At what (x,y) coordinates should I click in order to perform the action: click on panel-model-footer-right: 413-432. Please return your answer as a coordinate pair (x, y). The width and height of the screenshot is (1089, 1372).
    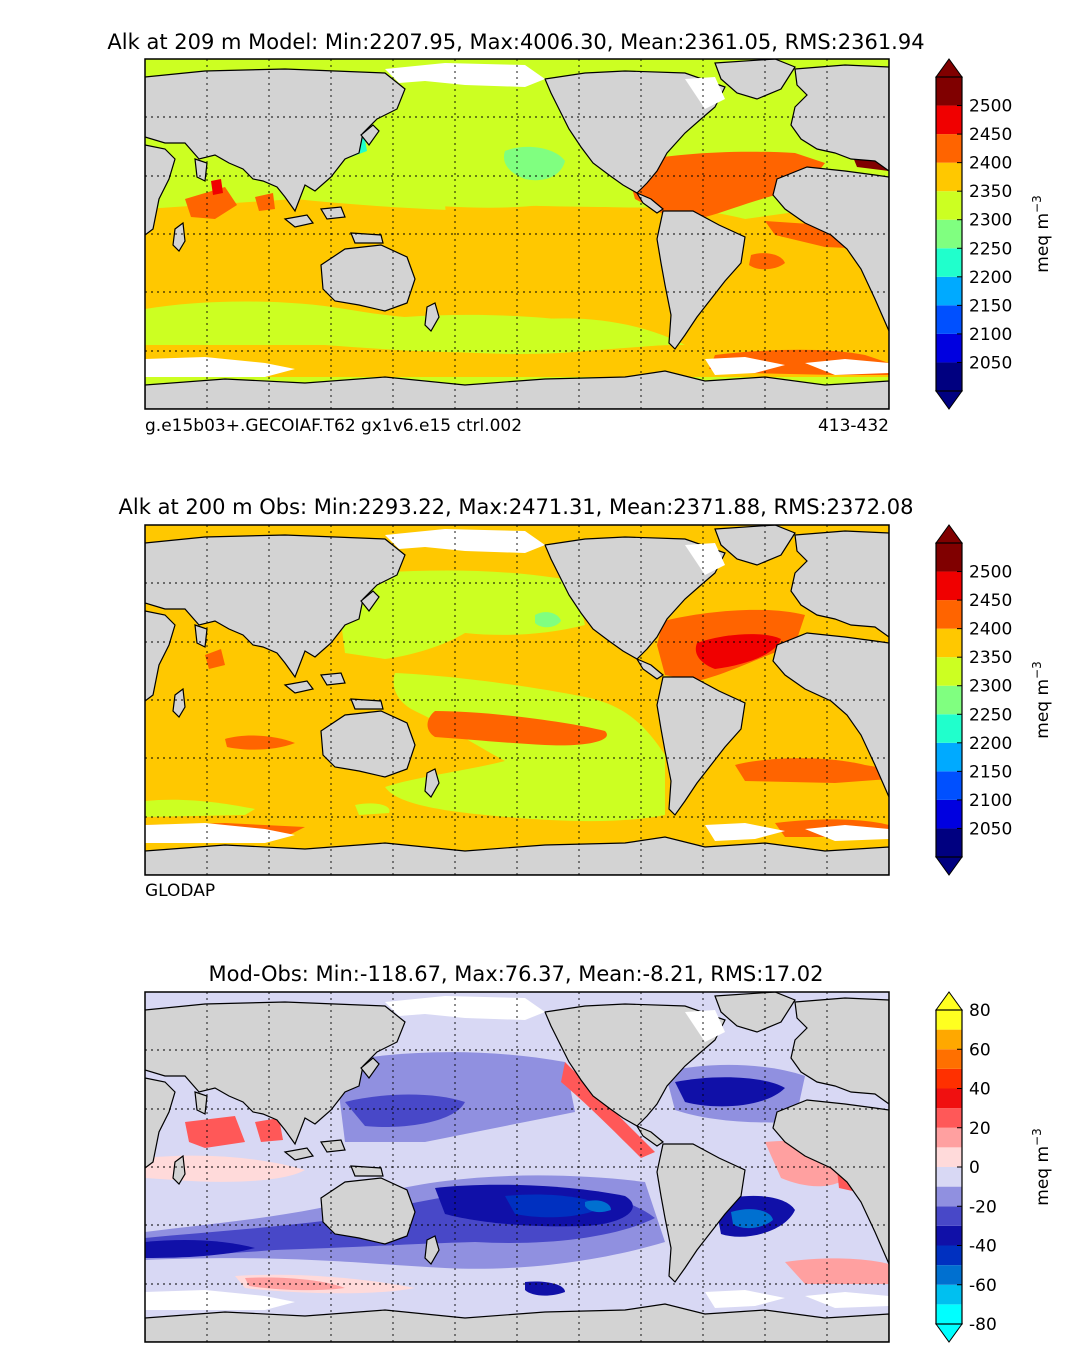
    Looking at the image, I should click on (853, 426).